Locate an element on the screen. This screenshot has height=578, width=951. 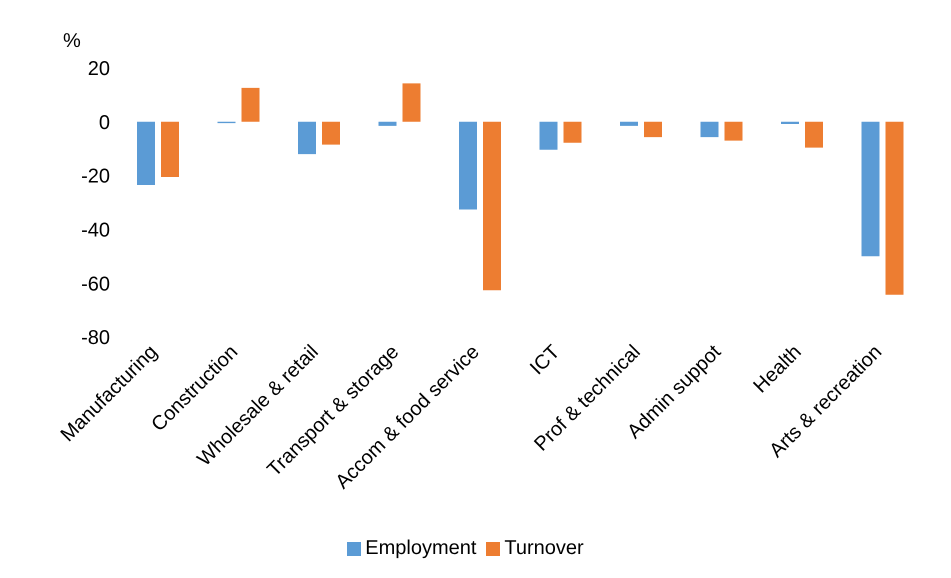
y-tick-label: -20 is located at coordinates (95, 177).